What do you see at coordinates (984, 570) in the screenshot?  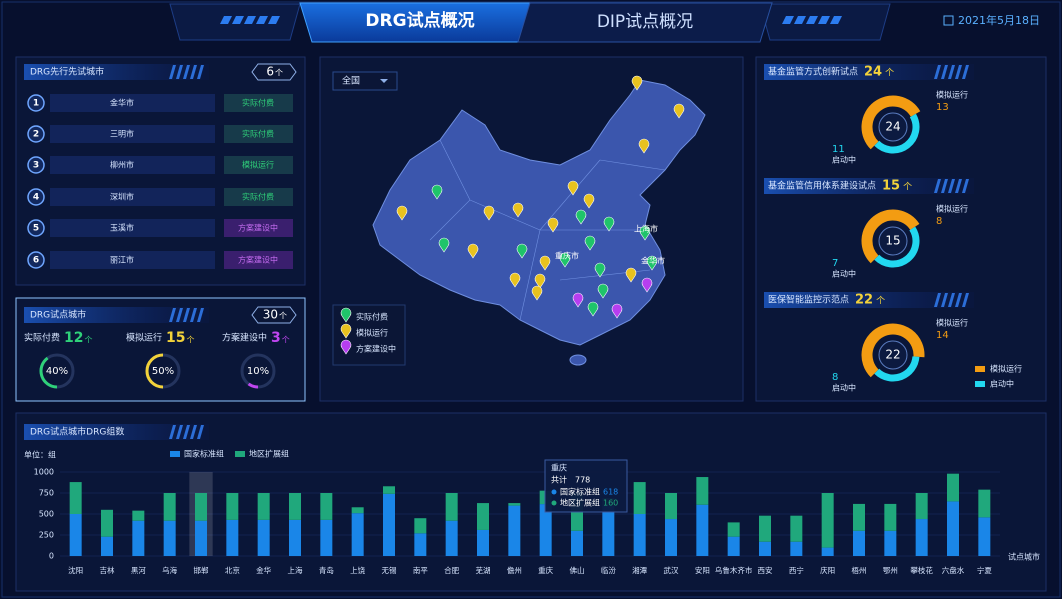 I see `x-tick-label: 宁夏` at bounding box center [984, 570].